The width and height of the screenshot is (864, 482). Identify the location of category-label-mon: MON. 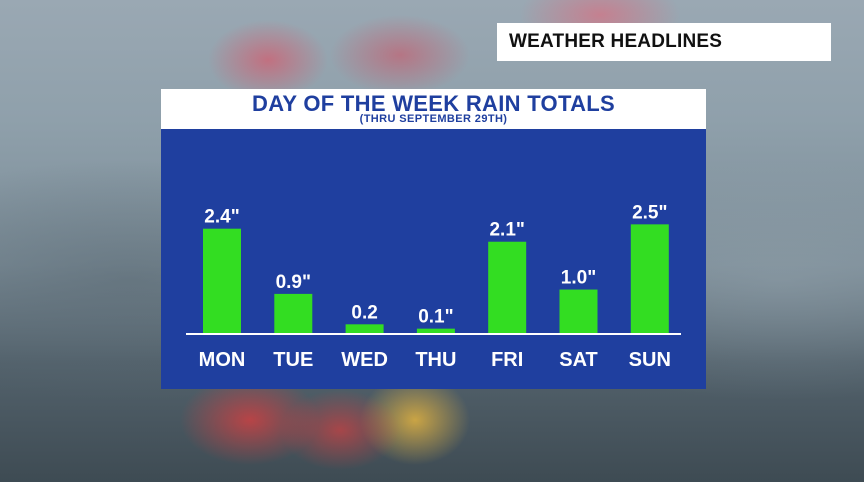
(222, 360).